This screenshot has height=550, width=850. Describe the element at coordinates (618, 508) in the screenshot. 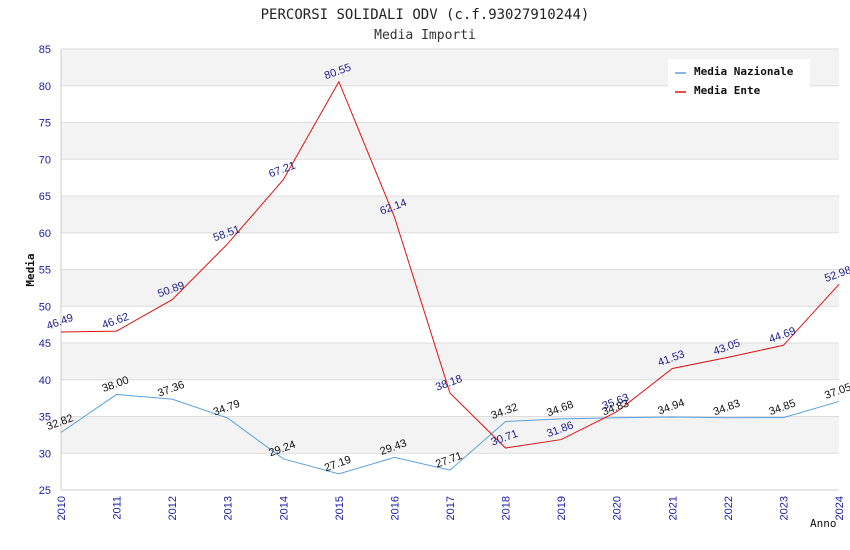

I see `x-tick-label: 2020` at that location.